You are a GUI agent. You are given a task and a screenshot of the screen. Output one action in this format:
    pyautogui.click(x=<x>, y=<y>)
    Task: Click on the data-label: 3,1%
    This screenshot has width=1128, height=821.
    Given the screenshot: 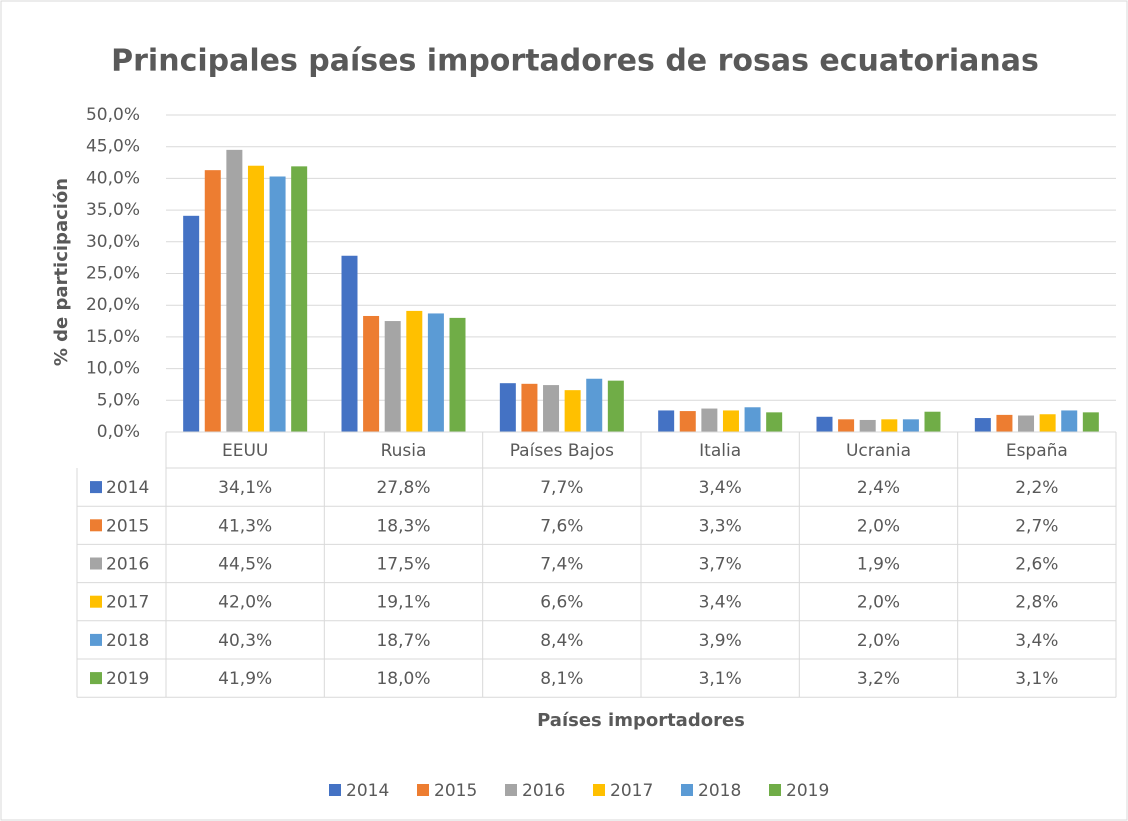 What is the action you would take?
    pyautogui.click(x=720, y=679)
    